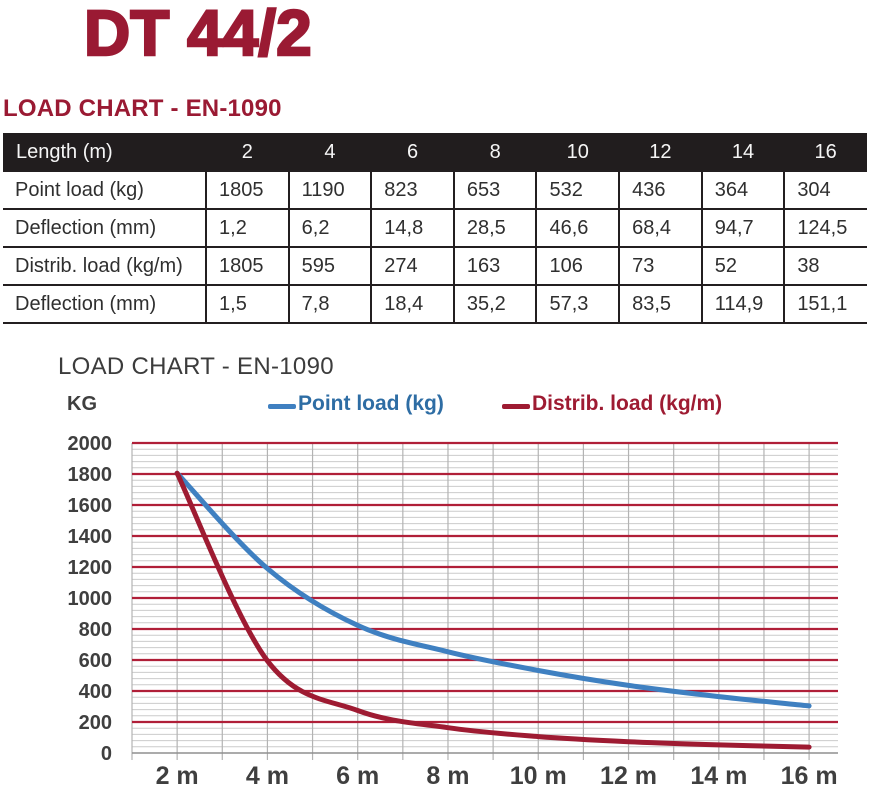  Describe the element at coordinates (825, 266) in the screenshot. I see `value-cell: 38` at that location.